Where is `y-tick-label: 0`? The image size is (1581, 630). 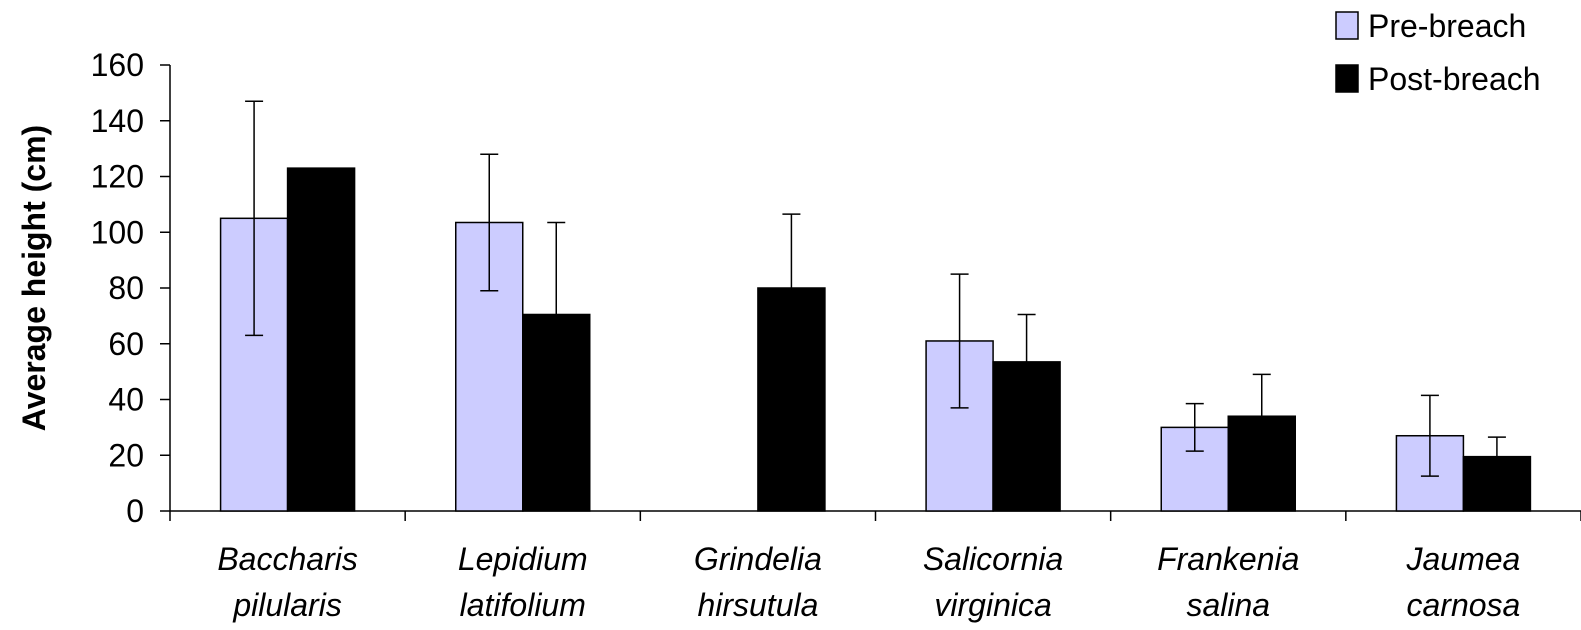
y-tick-label: 0 is located at coordinates (135, 511).